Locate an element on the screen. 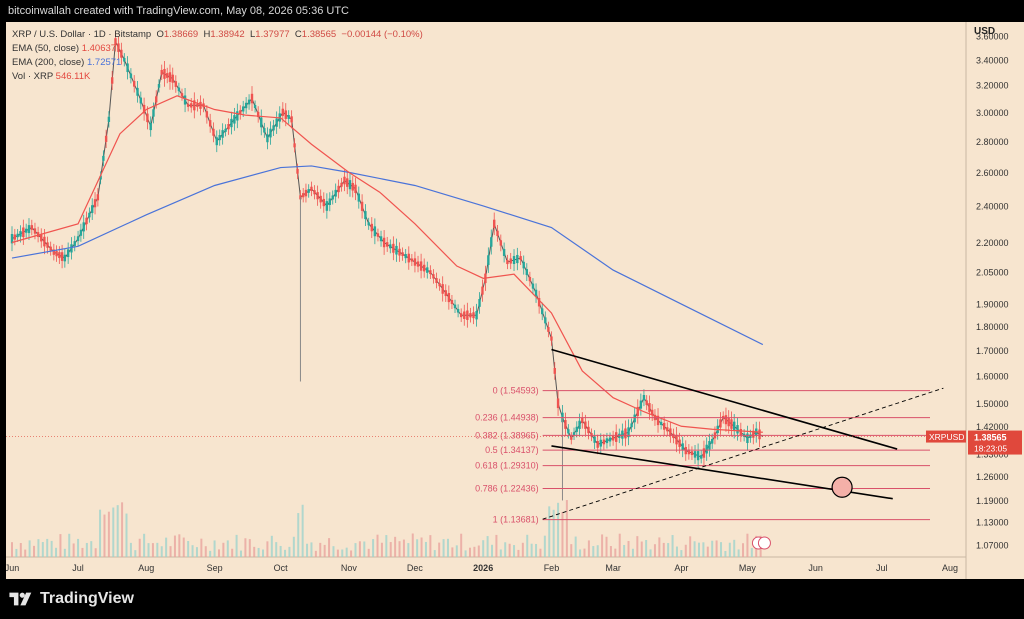  y-tick-label: 1.50000 is located at coordinates (992, 404).